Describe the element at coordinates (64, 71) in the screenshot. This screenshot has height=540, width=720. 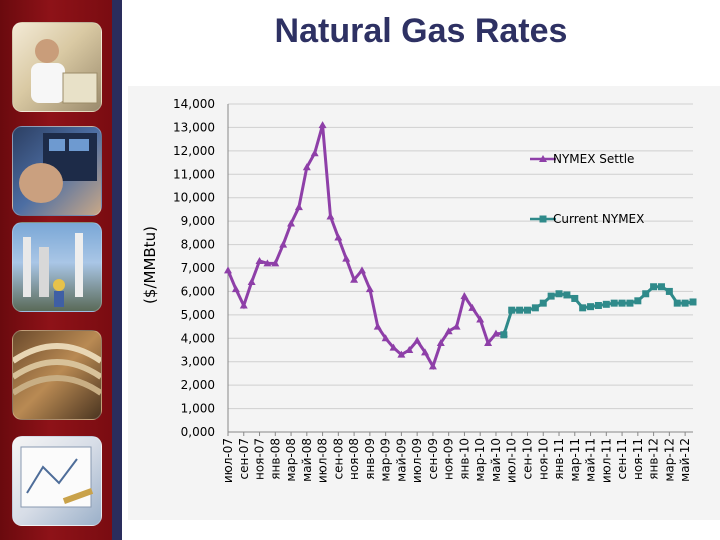
I see `worker-with-blueprints-icon` at that location.